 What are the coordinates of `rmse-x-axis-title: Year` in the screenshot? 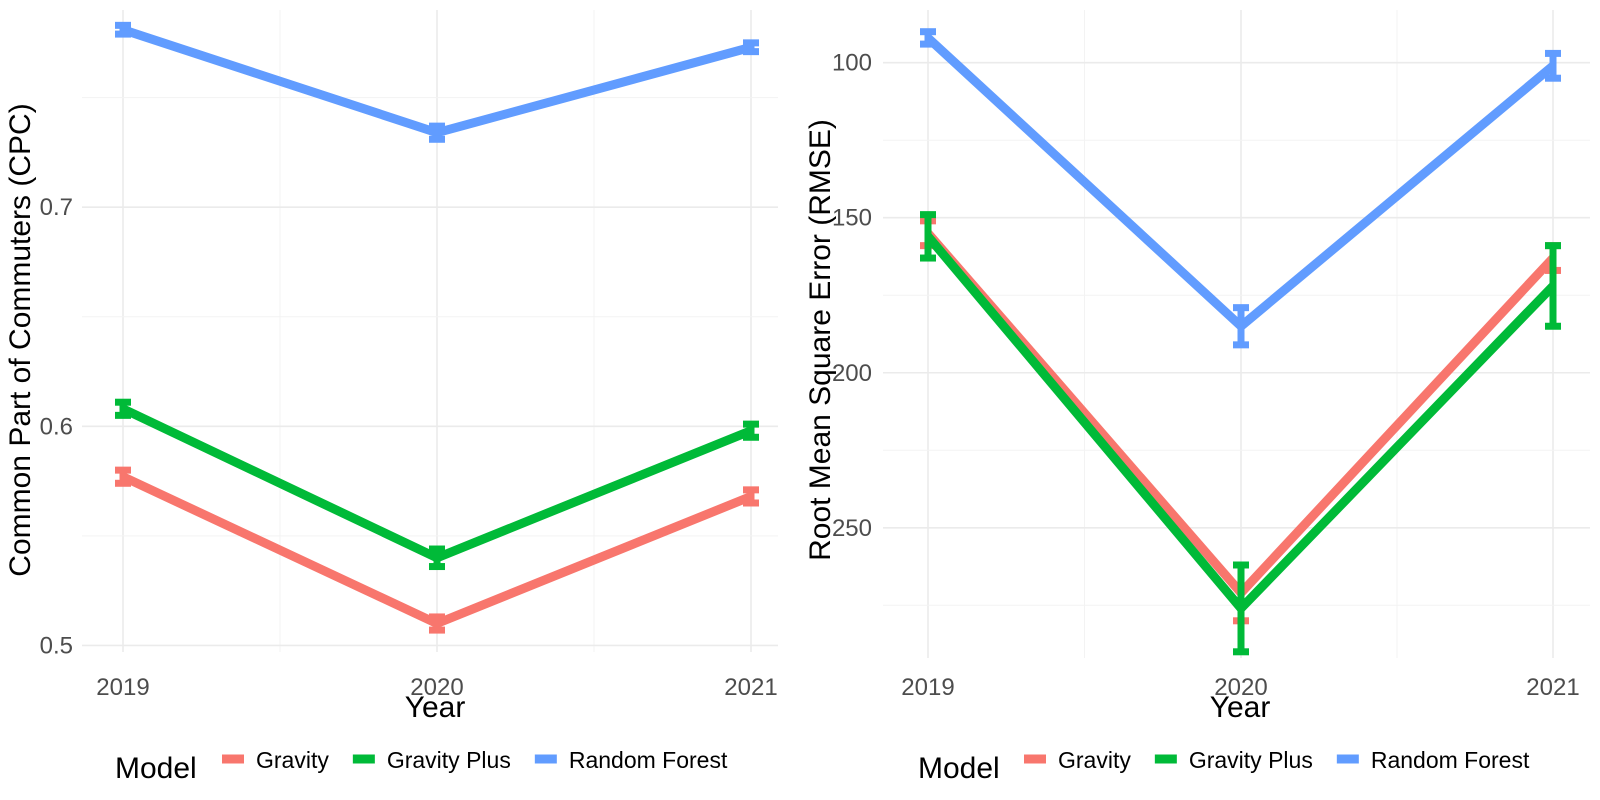 It's located at (1240, 707).